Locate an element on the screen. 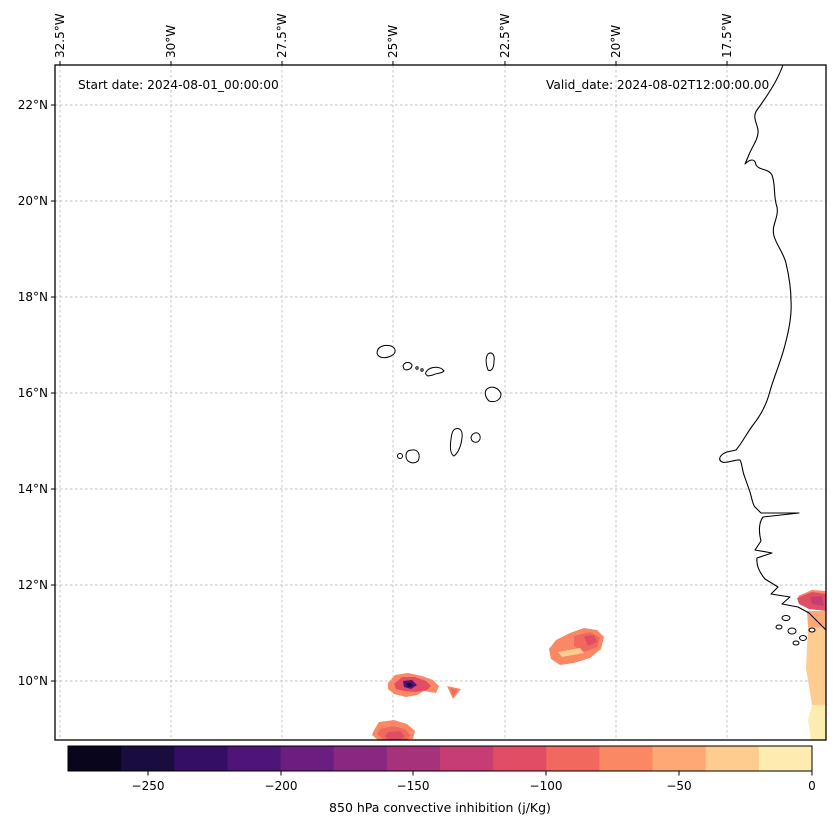  island-fogo is located at coordinates (412, 456).